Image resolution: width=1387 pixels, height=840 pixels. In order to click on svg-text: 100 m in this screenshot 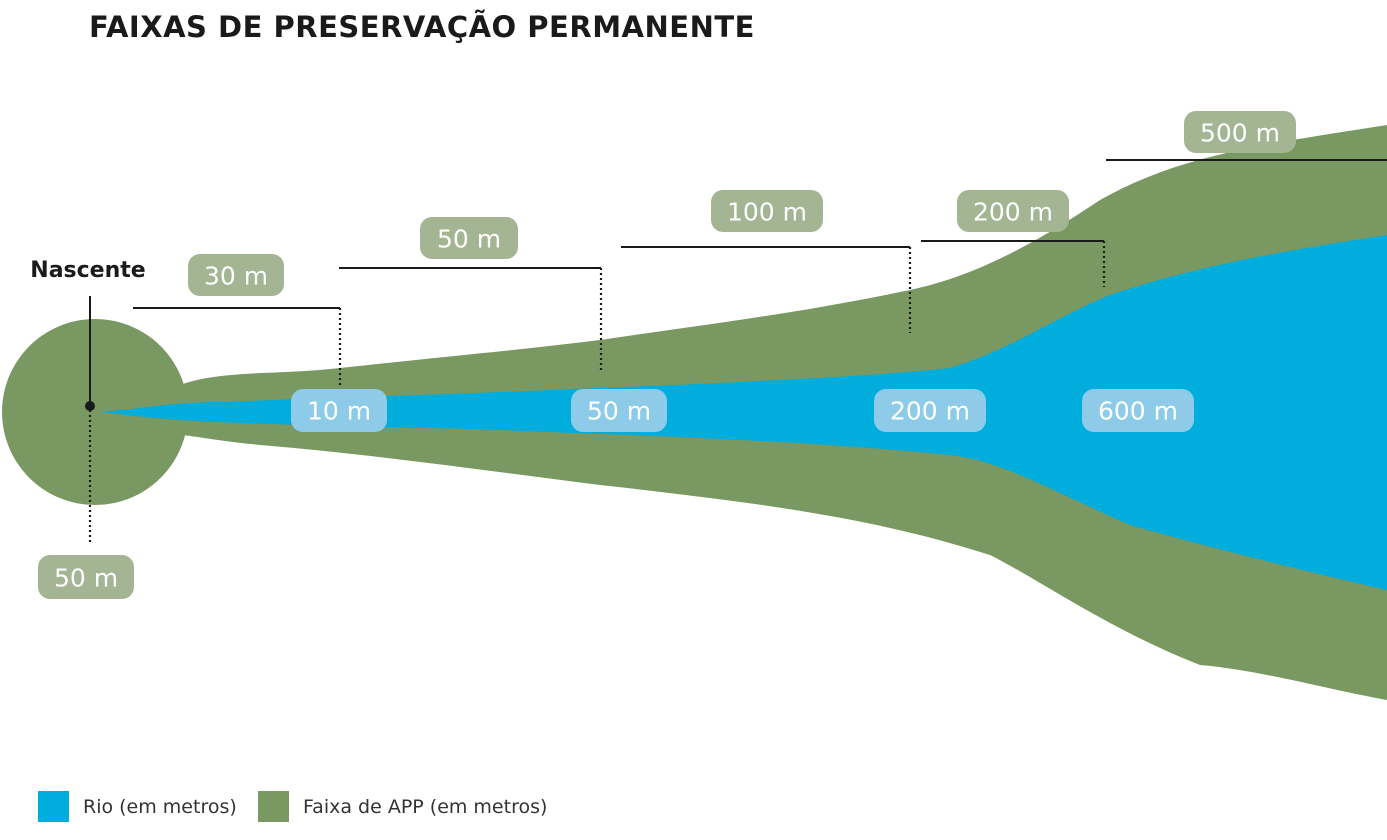, I will do `click(767, 212)`.